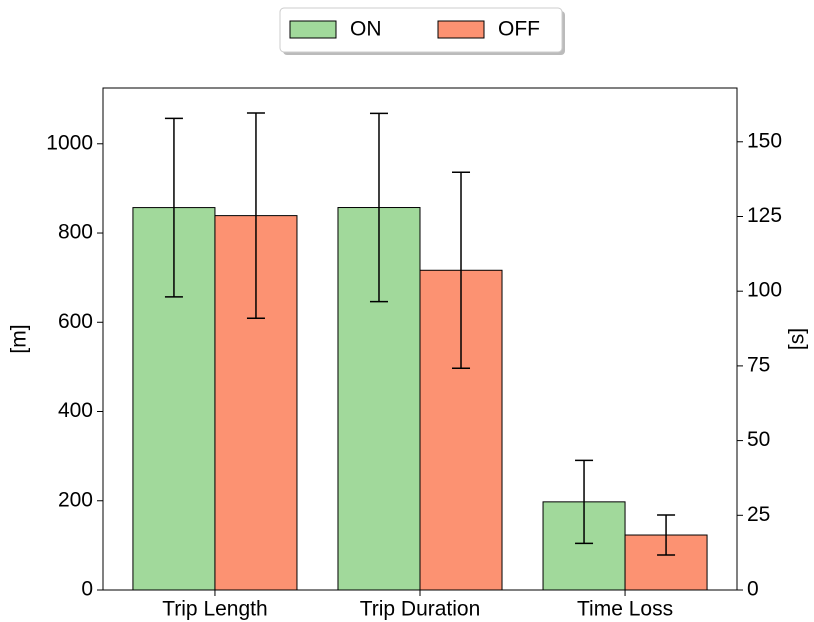  I want to click on legend-label: ON, so click(366, 29).